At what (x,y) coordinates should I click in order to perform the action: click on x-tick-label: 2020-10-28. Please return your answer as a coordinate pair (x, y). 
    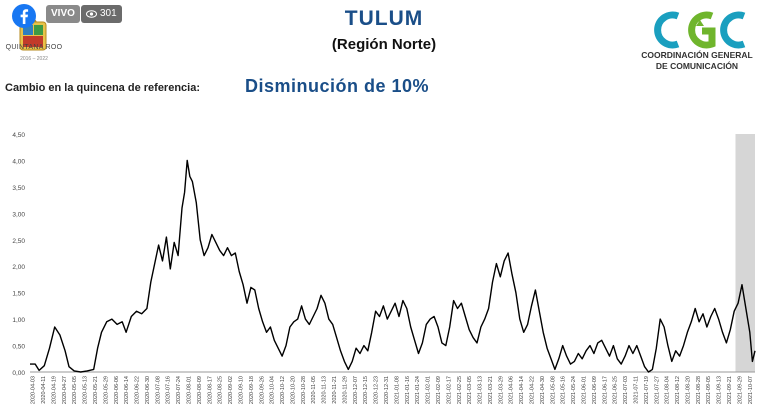
    Looking at the image, I should click on (304, 390).